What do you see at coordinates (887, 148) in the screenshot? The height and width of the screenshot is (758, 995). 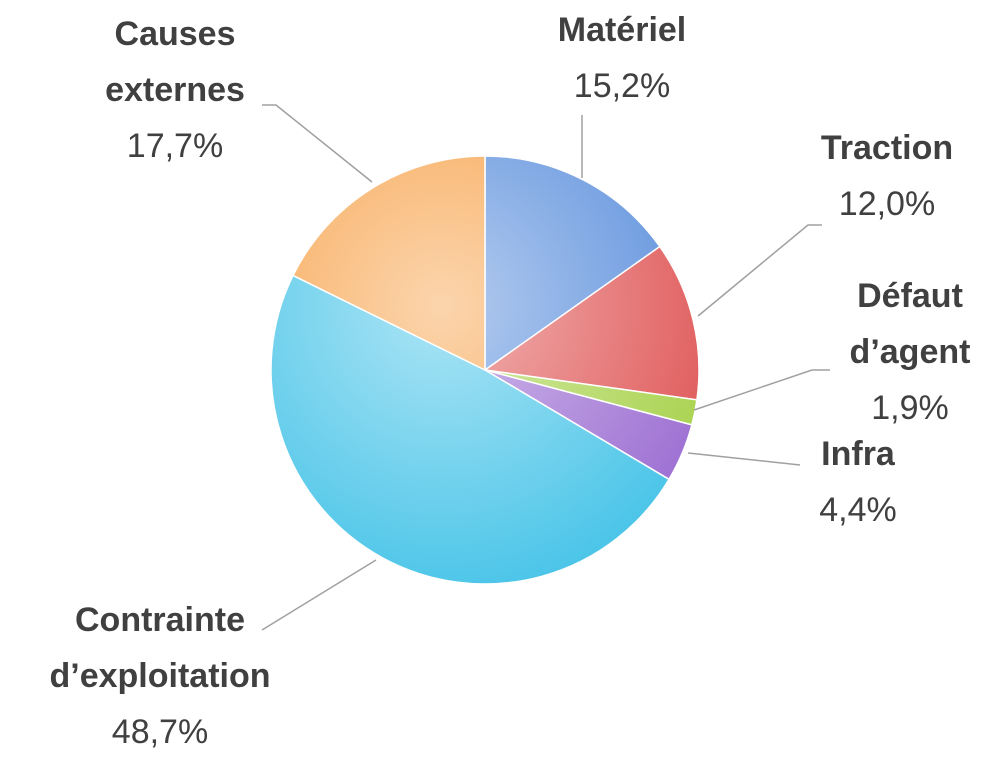 I see `category-label: Traction` at bounding box center [887, 148].